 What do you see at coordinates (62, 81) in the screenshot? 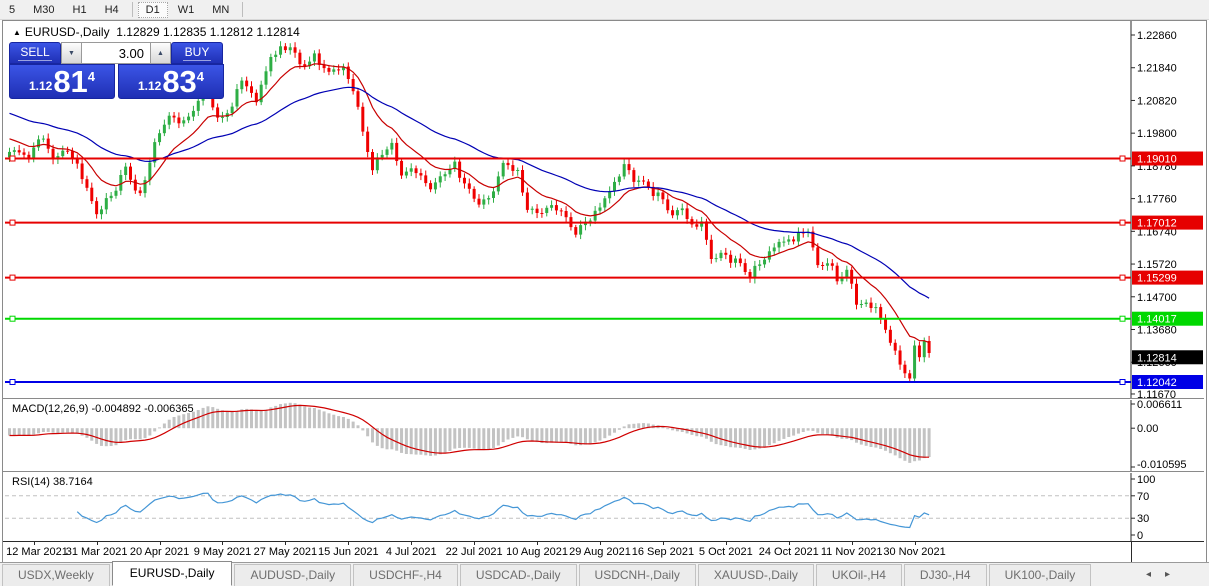
I see `sell-price-quote: 1.12 81 4` at bounding box center [62, 81].